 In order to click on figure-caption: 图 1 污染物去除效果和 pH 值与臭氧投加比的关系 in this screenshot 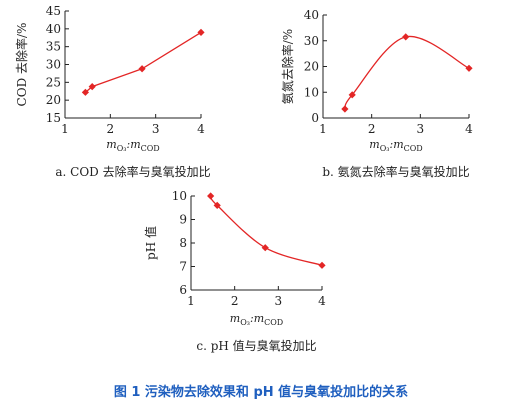, I will do `click(261, 392)`.